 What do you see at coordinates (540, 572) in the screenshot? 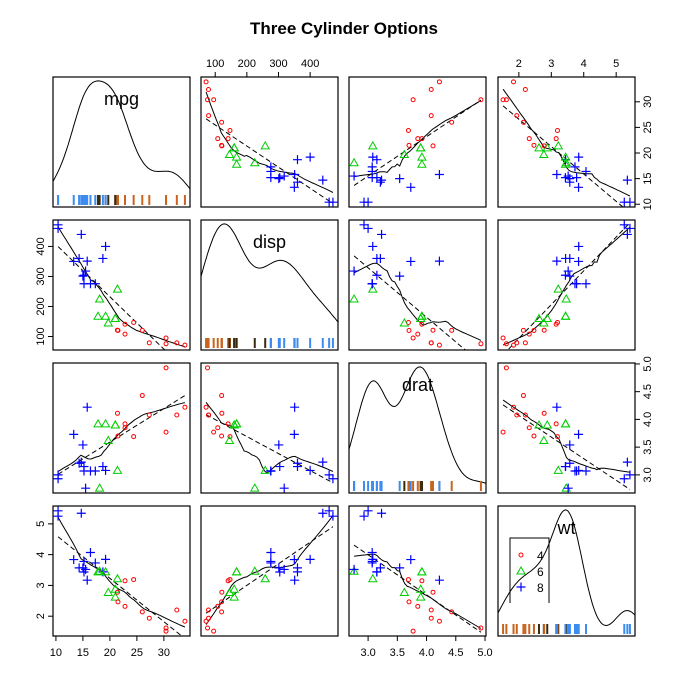
I see `legend-label: 6` at bounding box center [540, 572].